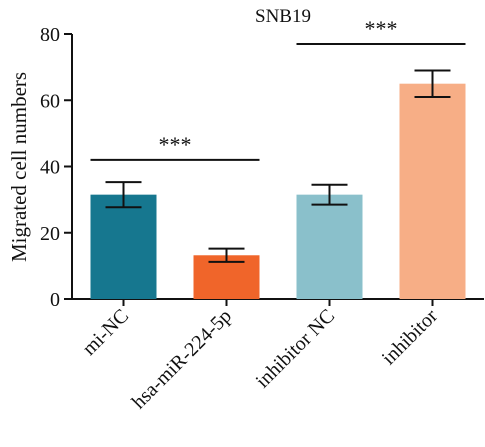 This screenshot has width=485, height=447. What do you see at coordinates (50, 168) in the screenshot?
I see `y-tick-label: 40` at bounding box center [50, 168].